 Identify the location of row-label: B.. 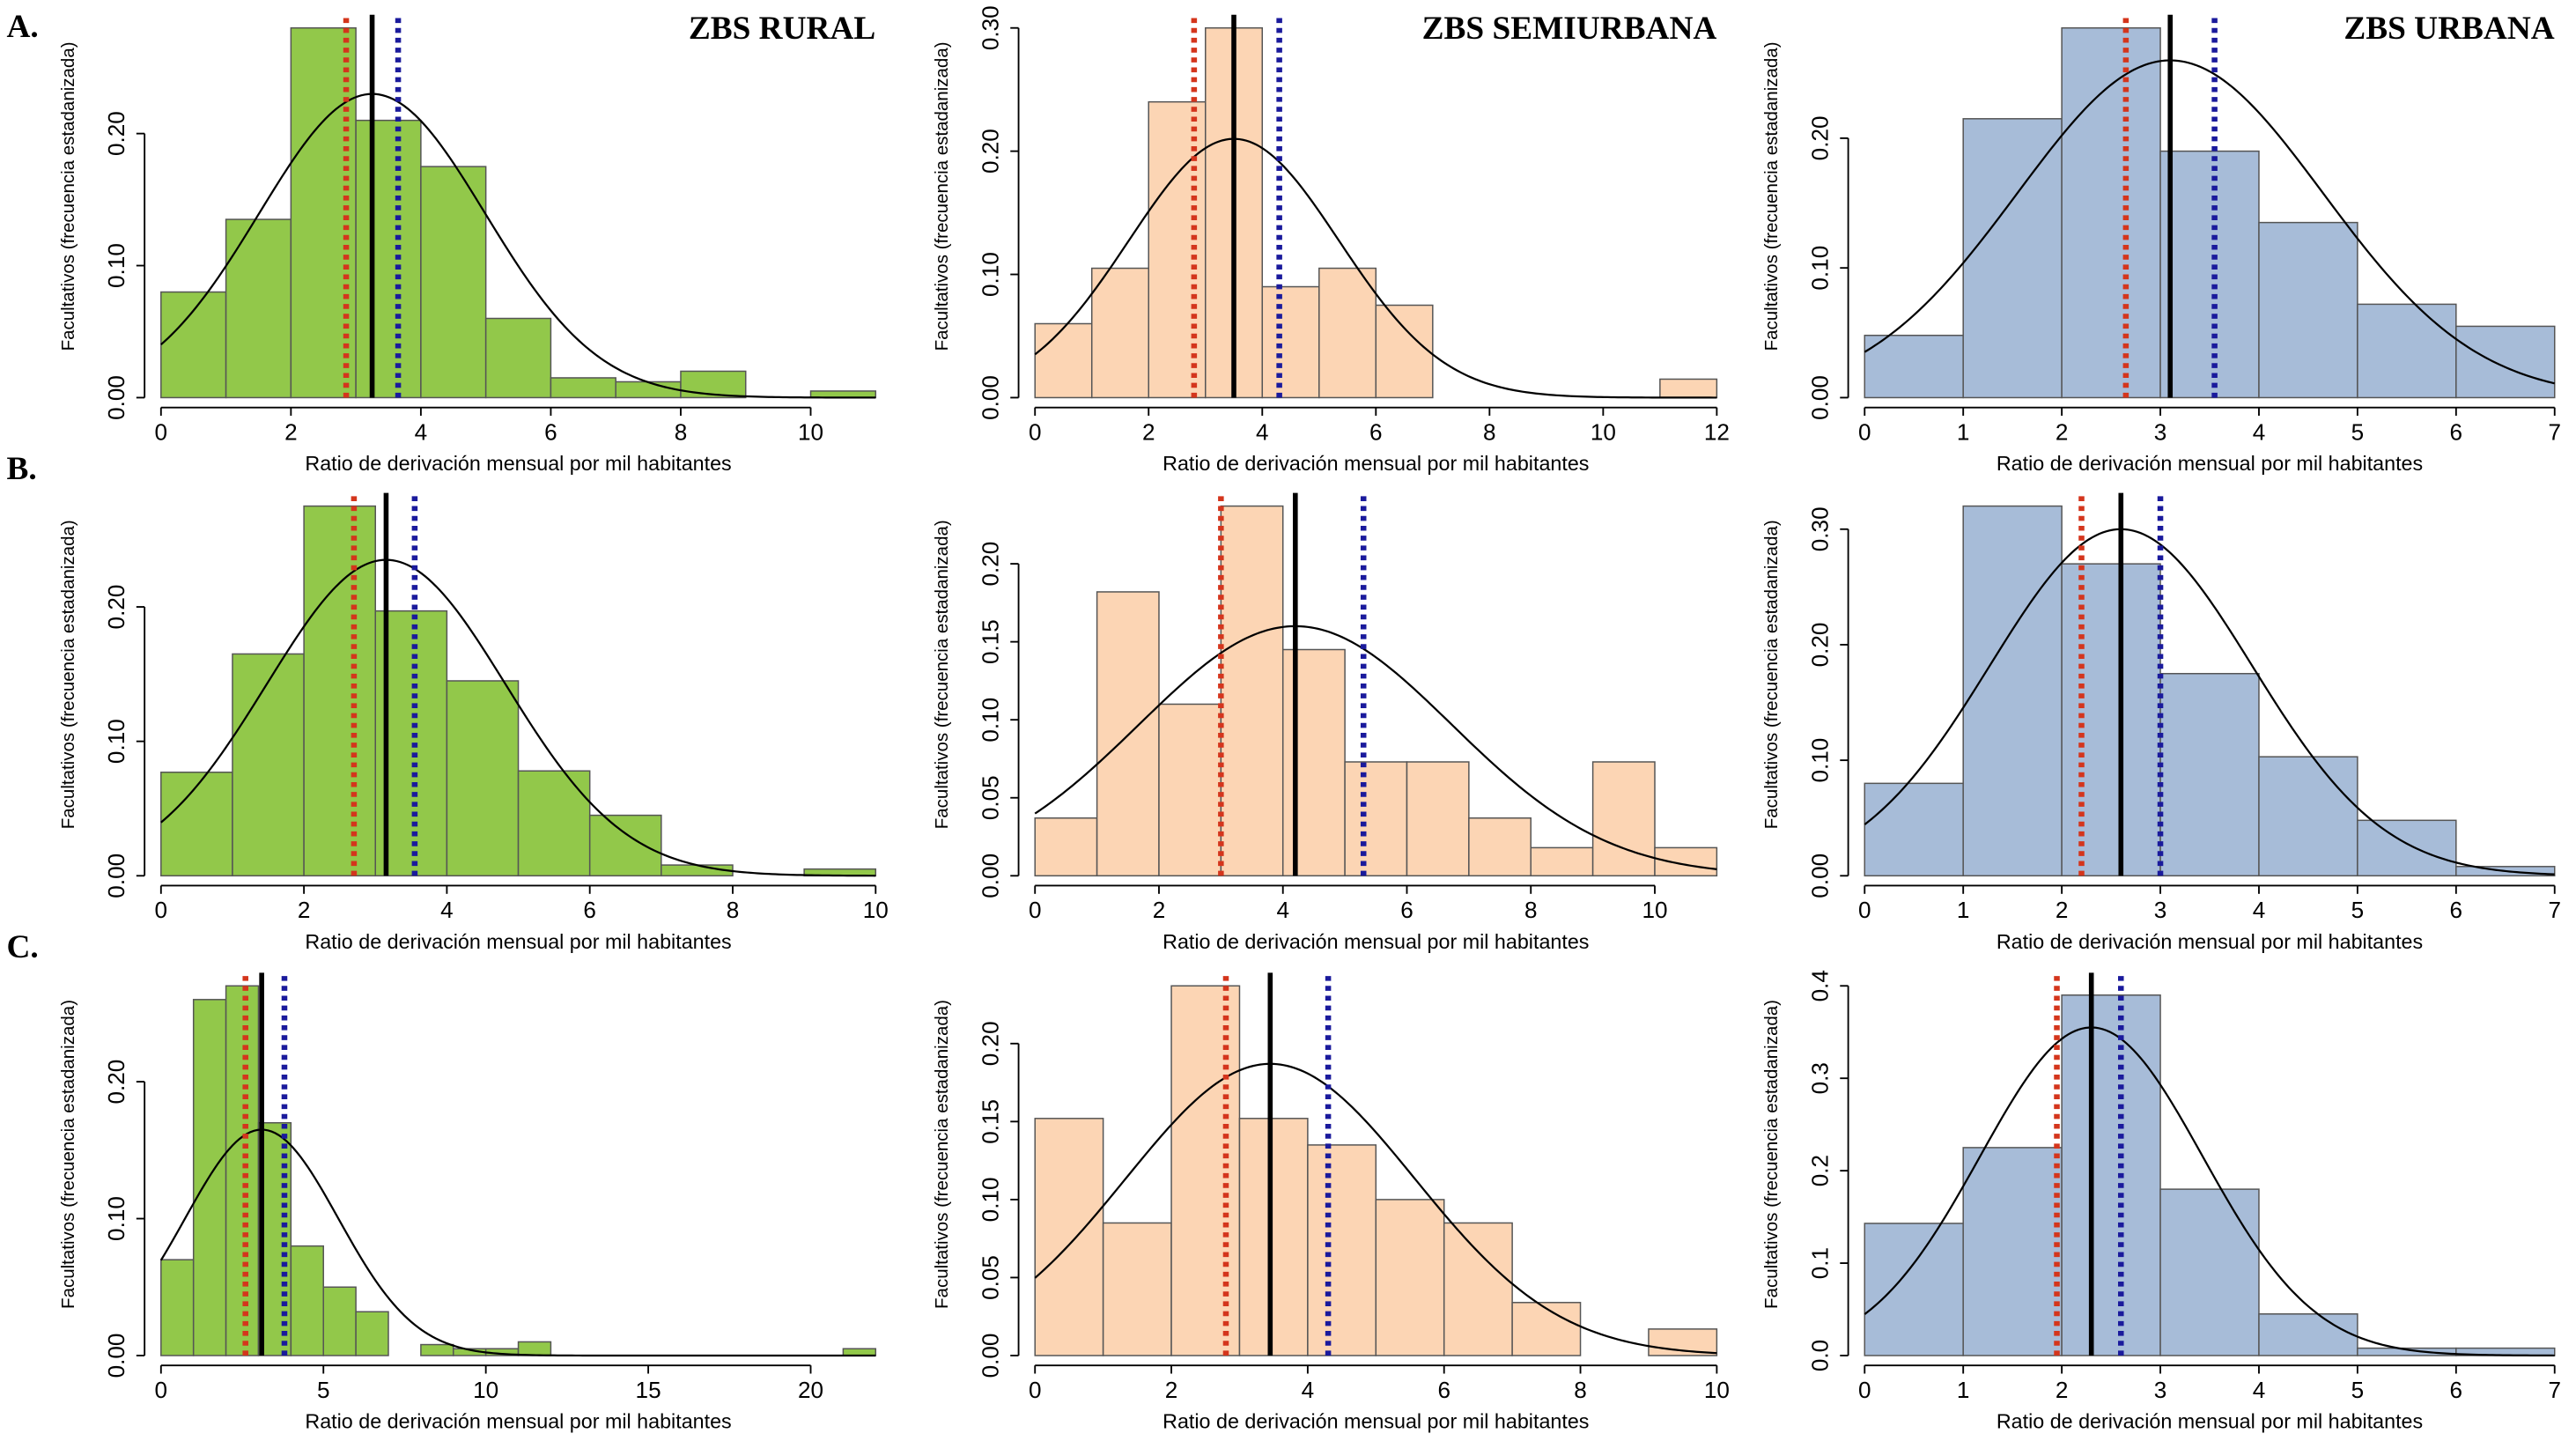
(21, 469).